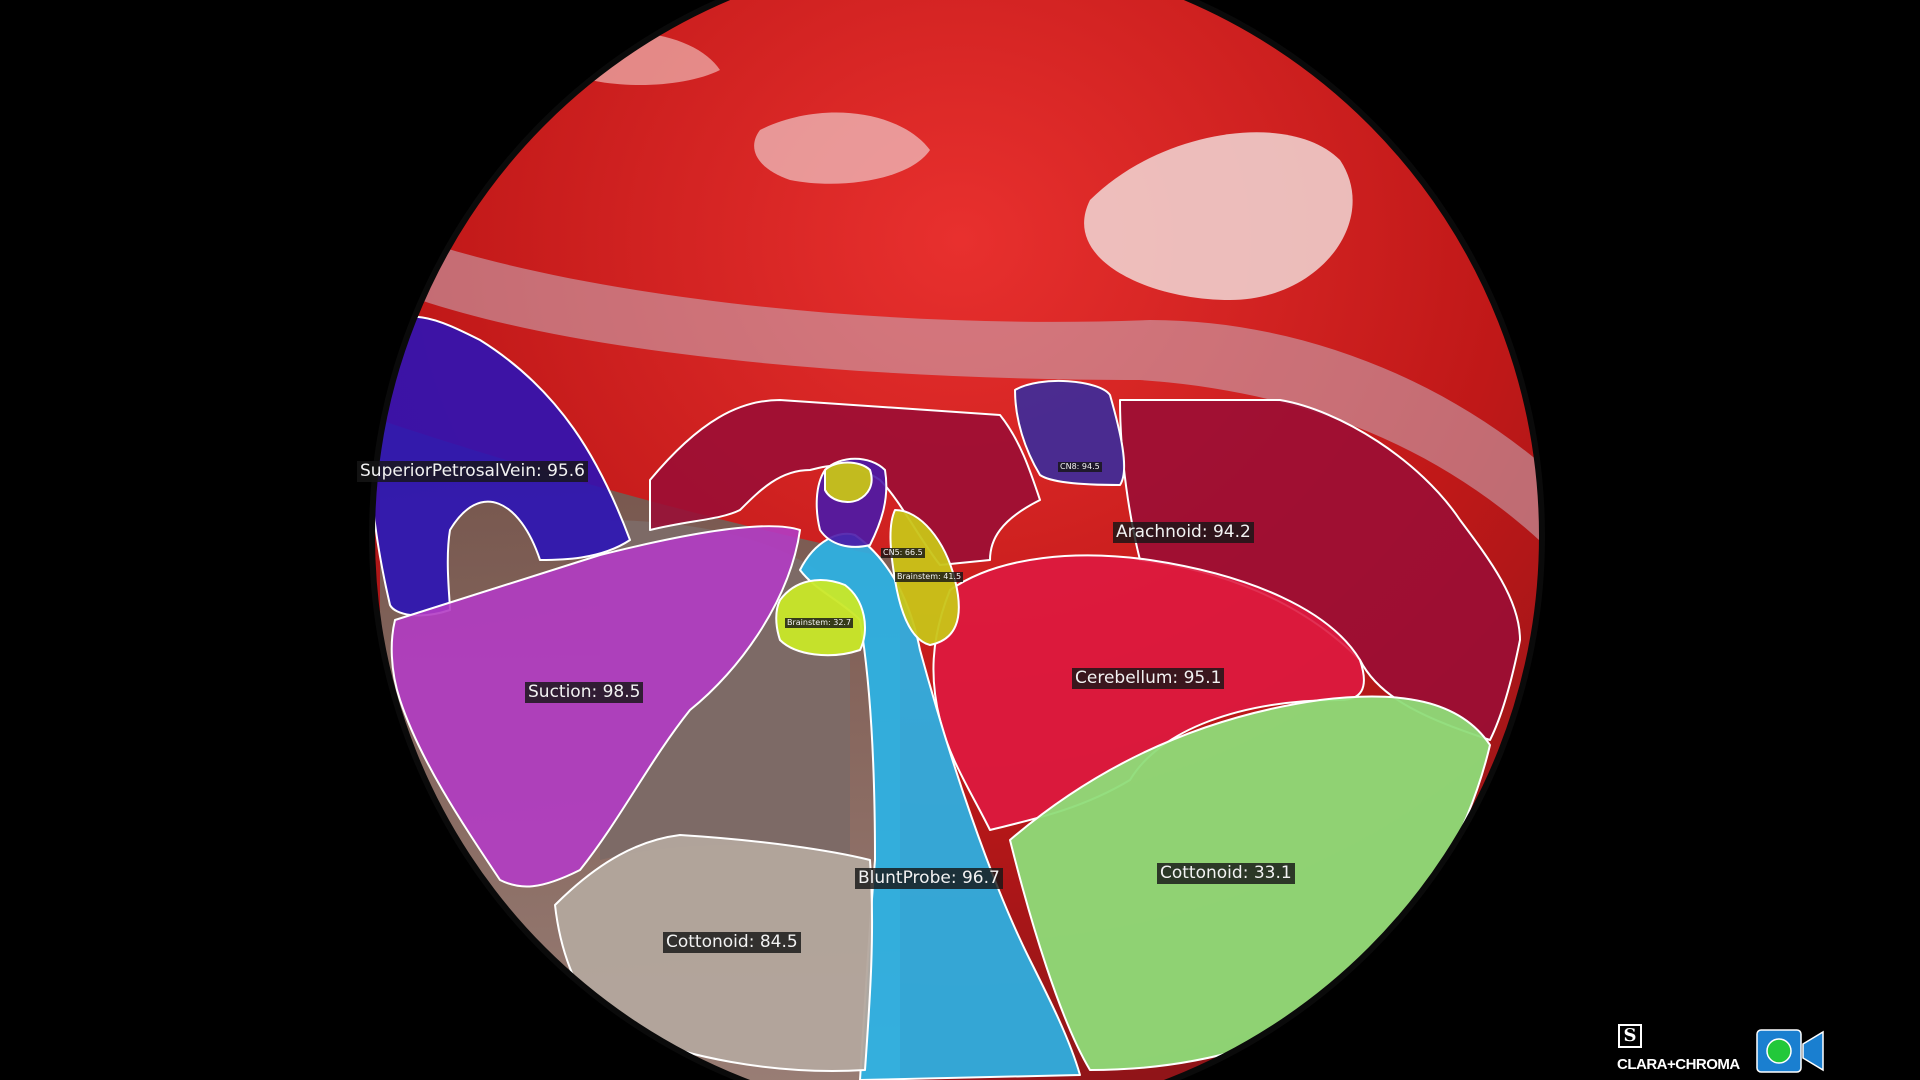 The width and height of the screenshot is (1920, 1080). What do you see at coordinates (1080, 467) in the screenshot?
I see `label-cn8: CN8: 94.5` at bounding box center [1080, 467].